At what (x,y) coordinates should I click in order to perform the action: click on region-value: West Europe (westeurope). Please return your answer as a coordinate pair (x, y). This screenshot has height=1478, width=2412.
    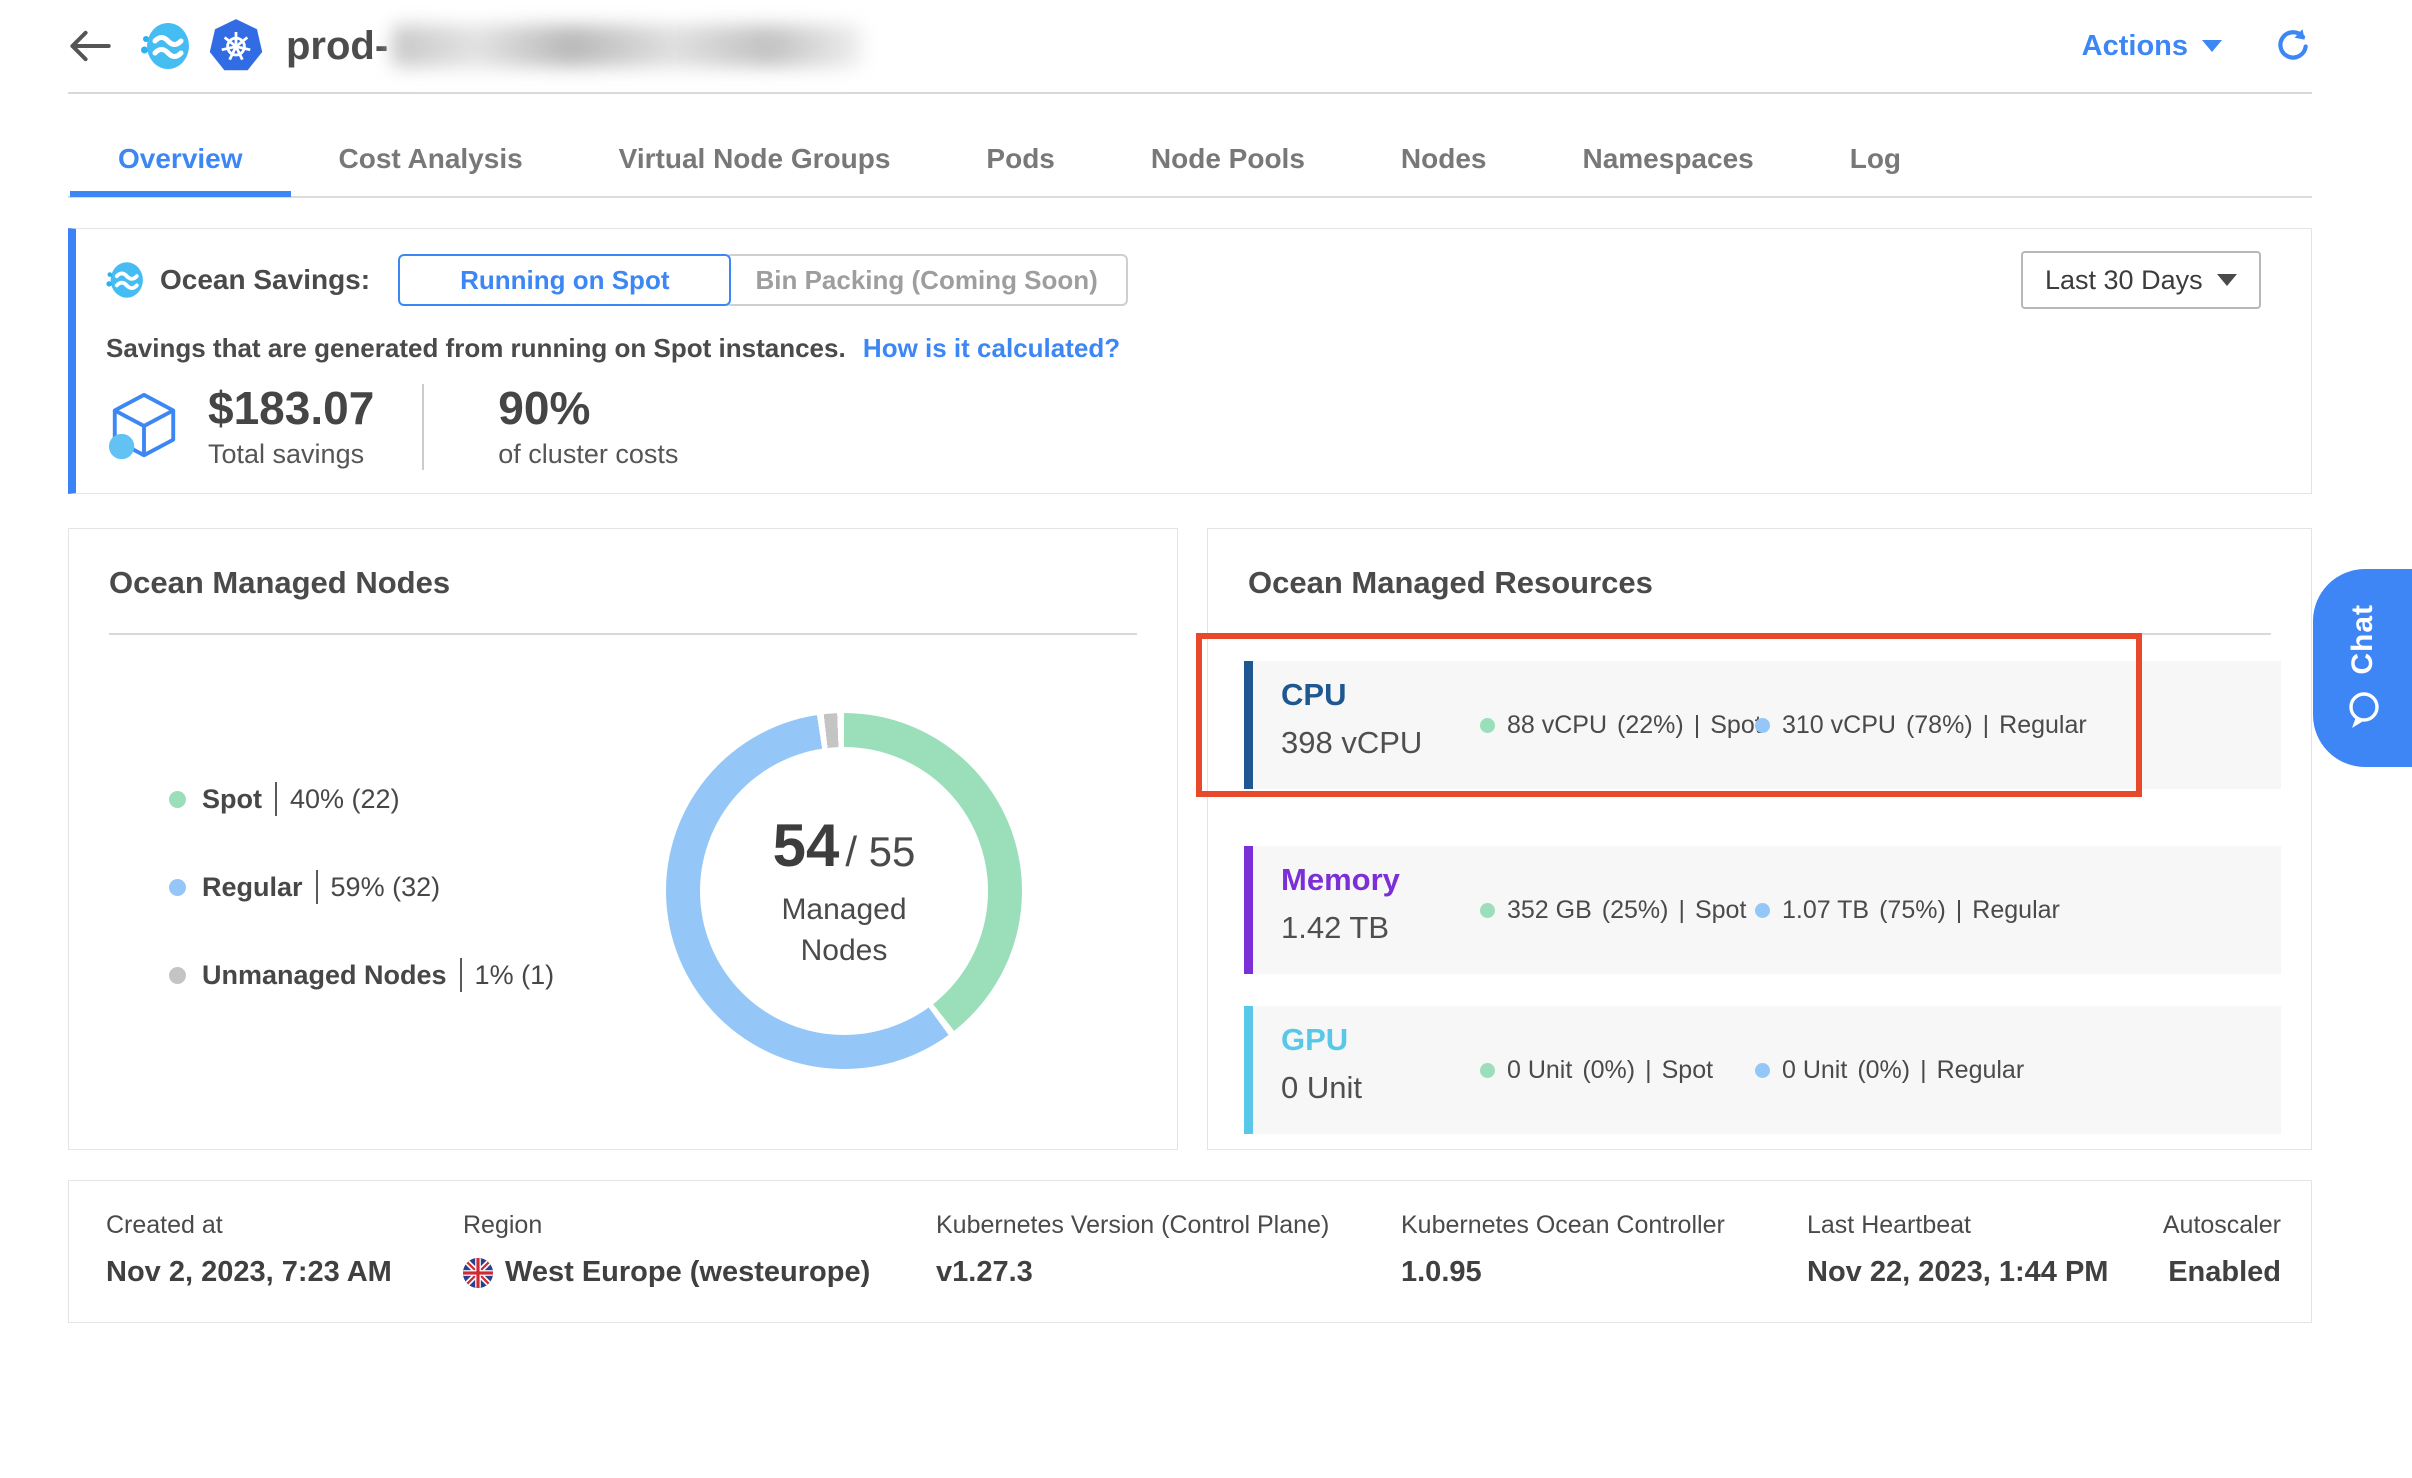
    Looking at the image, I should click on (666, 1272).